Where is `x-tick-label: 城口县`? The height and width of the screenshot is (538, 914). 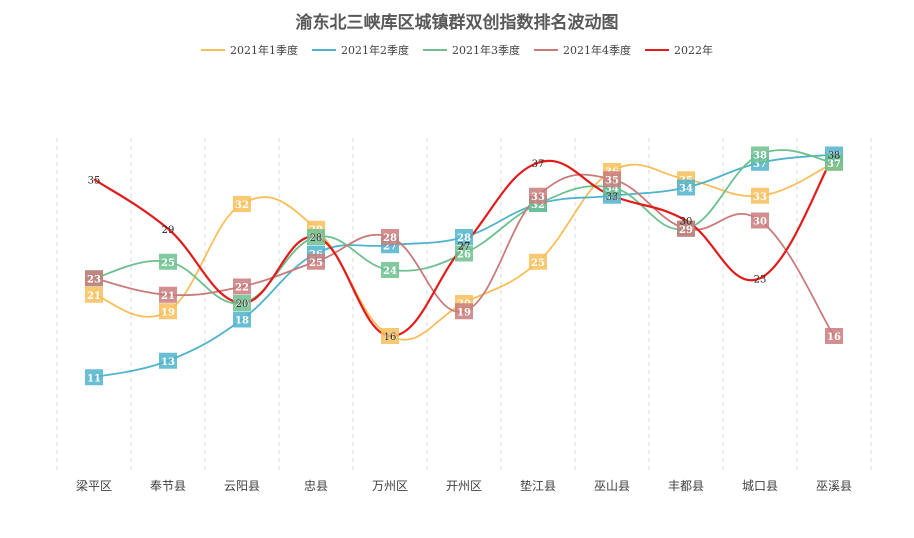
x-tick-label: 城口县 is located at coordinates (760, 486).